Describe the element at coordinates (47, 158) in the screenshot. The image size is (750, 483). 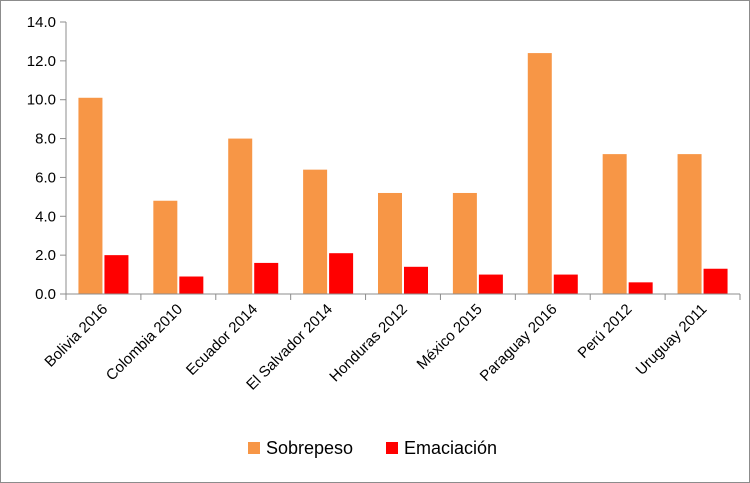
I see `y-axis: 0.0 2.0 4.0 6.0 8.0 10.0 12.0 14.0` at that location.